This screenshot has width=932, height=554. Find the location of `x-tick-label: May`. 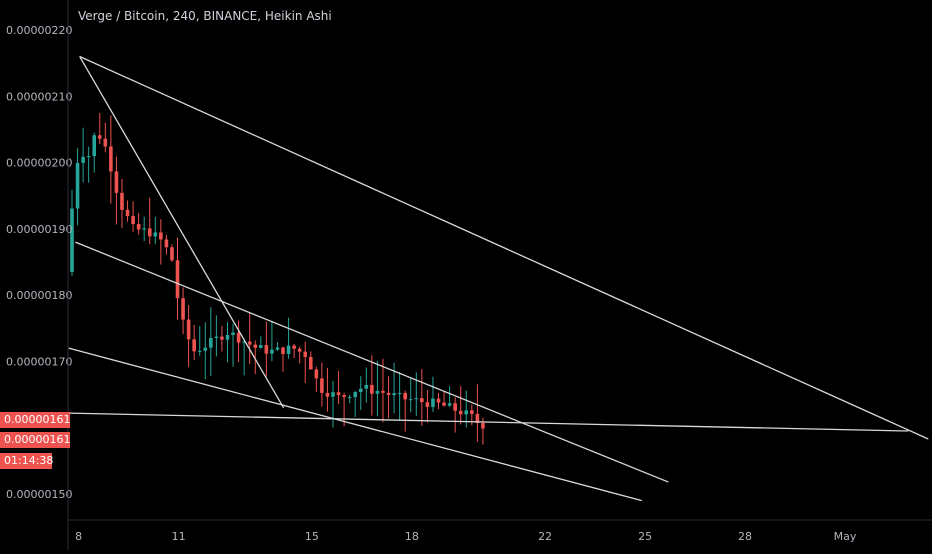

x-tick-label: May is located at coordinates (845, 536).